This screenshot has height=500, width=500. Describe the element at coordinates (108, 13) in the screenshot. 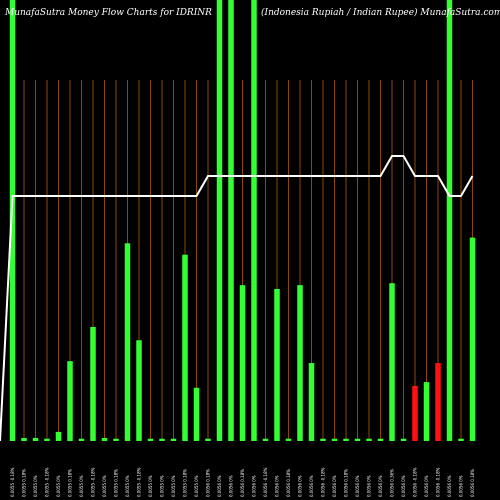

I see `chart-title-left: MunafaSutra Money Flow Charts for IDRINR` at that location.